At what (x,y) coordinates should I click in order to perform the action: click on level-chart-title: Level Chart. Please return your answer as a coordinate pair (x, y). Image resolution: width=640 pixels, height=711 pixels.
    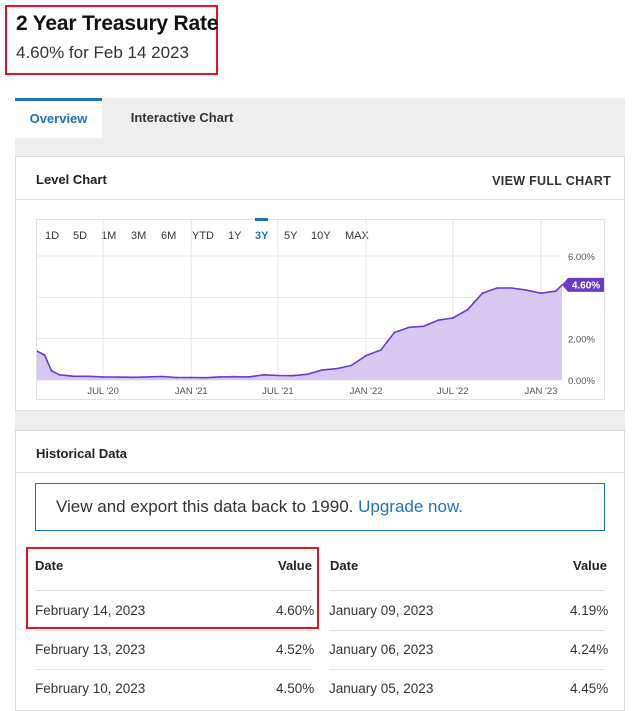
    Looking at the image, I should click on (71, 179).